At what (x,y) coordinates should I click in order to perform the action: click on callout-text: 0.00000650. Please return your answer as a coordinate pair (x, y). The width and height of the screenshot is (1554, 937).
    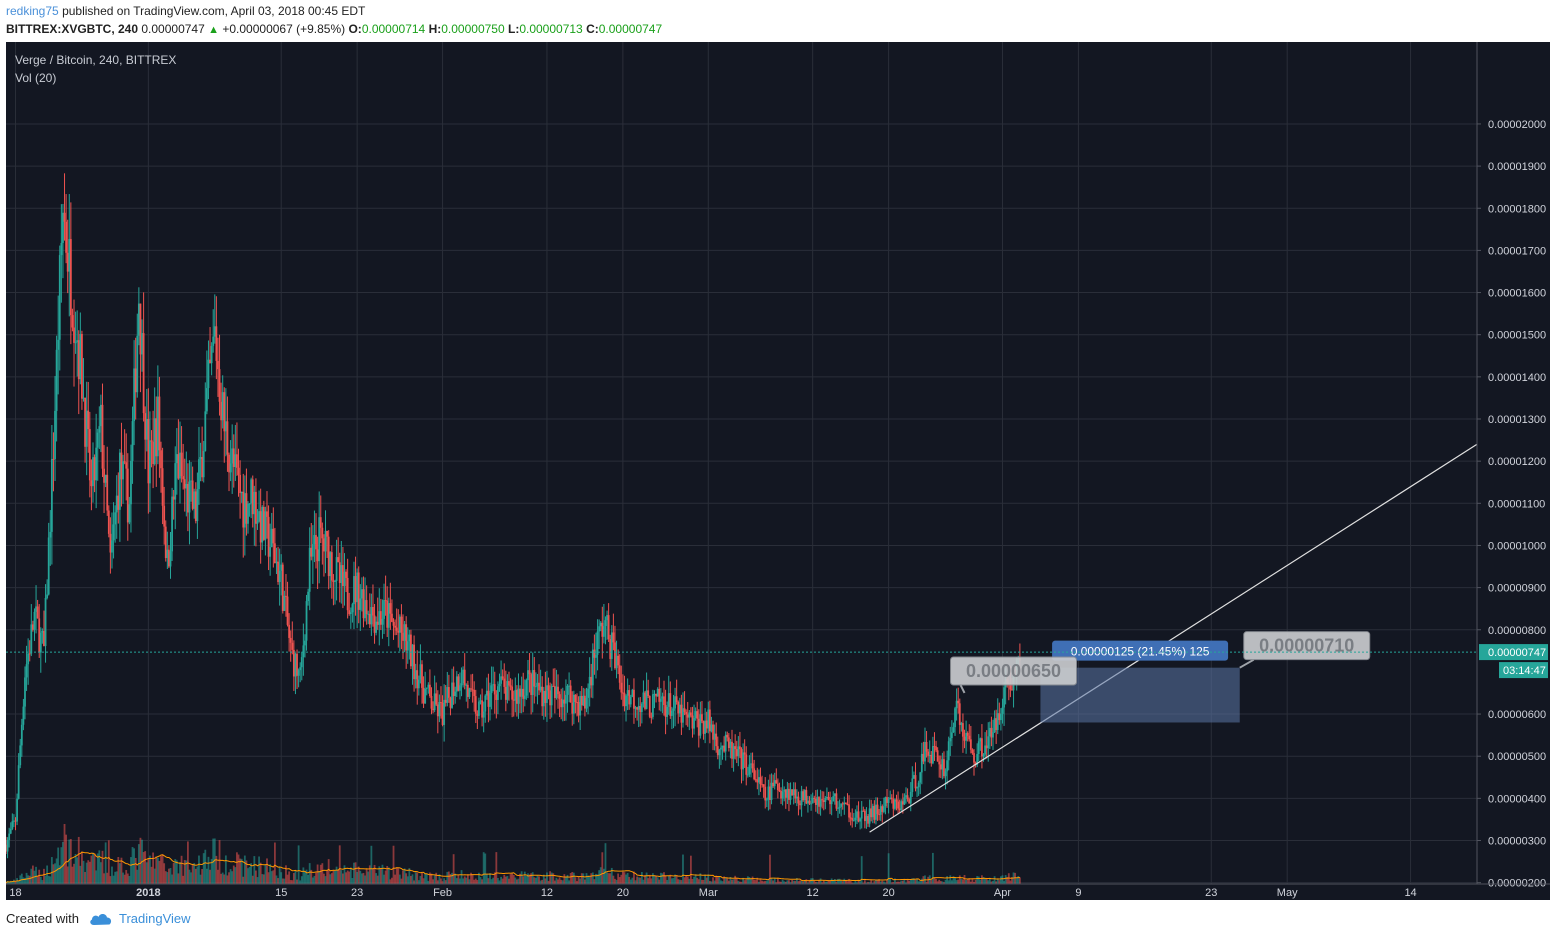
    Looking at the image, I should click on (1013, 671).